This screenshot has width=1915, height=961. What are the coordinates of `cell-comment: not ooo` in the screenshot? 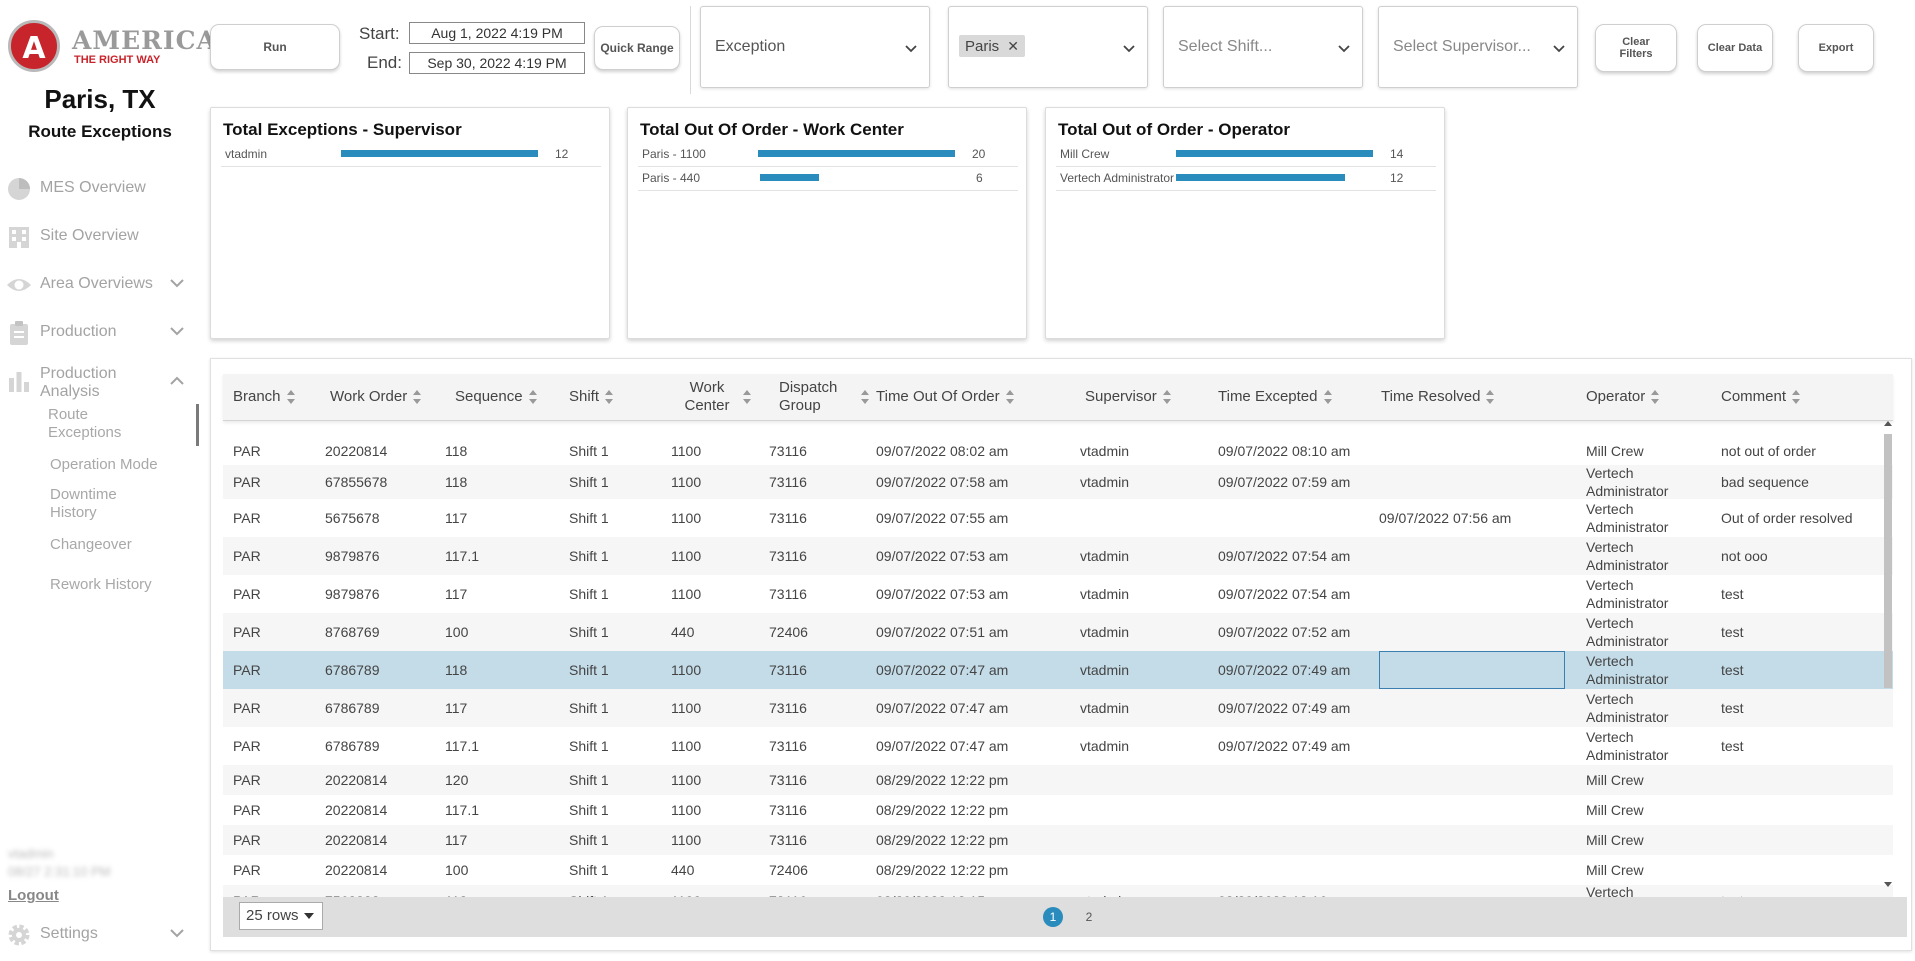 It's located at (1744, 556).